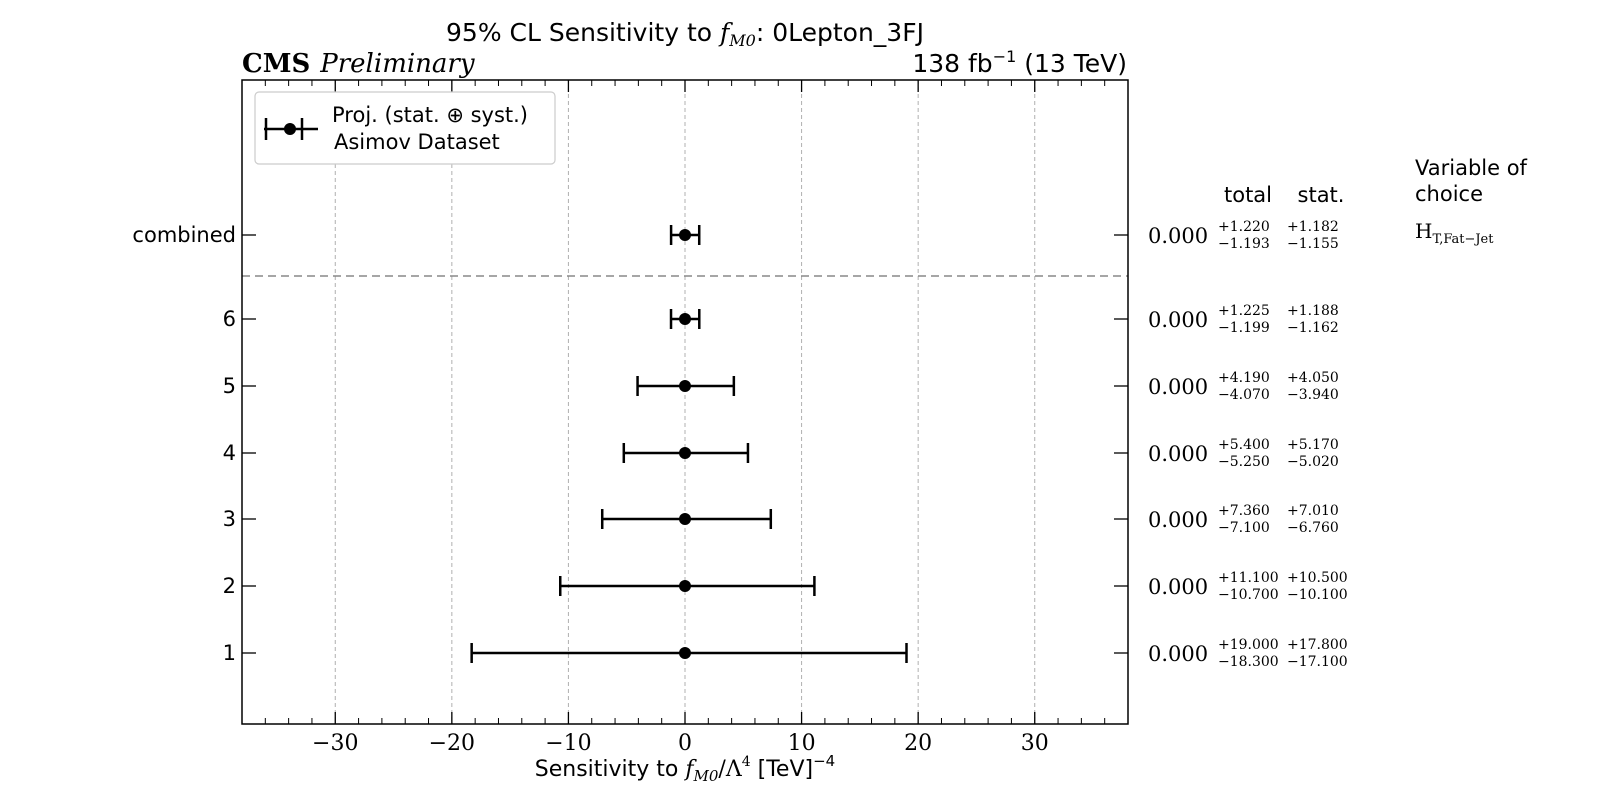 This screenshot has height=800, width=1600. I want to click on y-tick-label: 5, so click(229, 386).